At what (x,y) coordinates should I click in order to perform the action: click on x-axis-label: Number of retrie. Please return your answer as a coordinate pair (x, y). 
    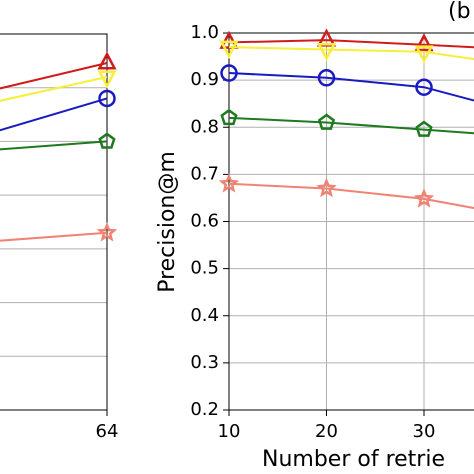
    Looking at the image, I should click on (353, 459).